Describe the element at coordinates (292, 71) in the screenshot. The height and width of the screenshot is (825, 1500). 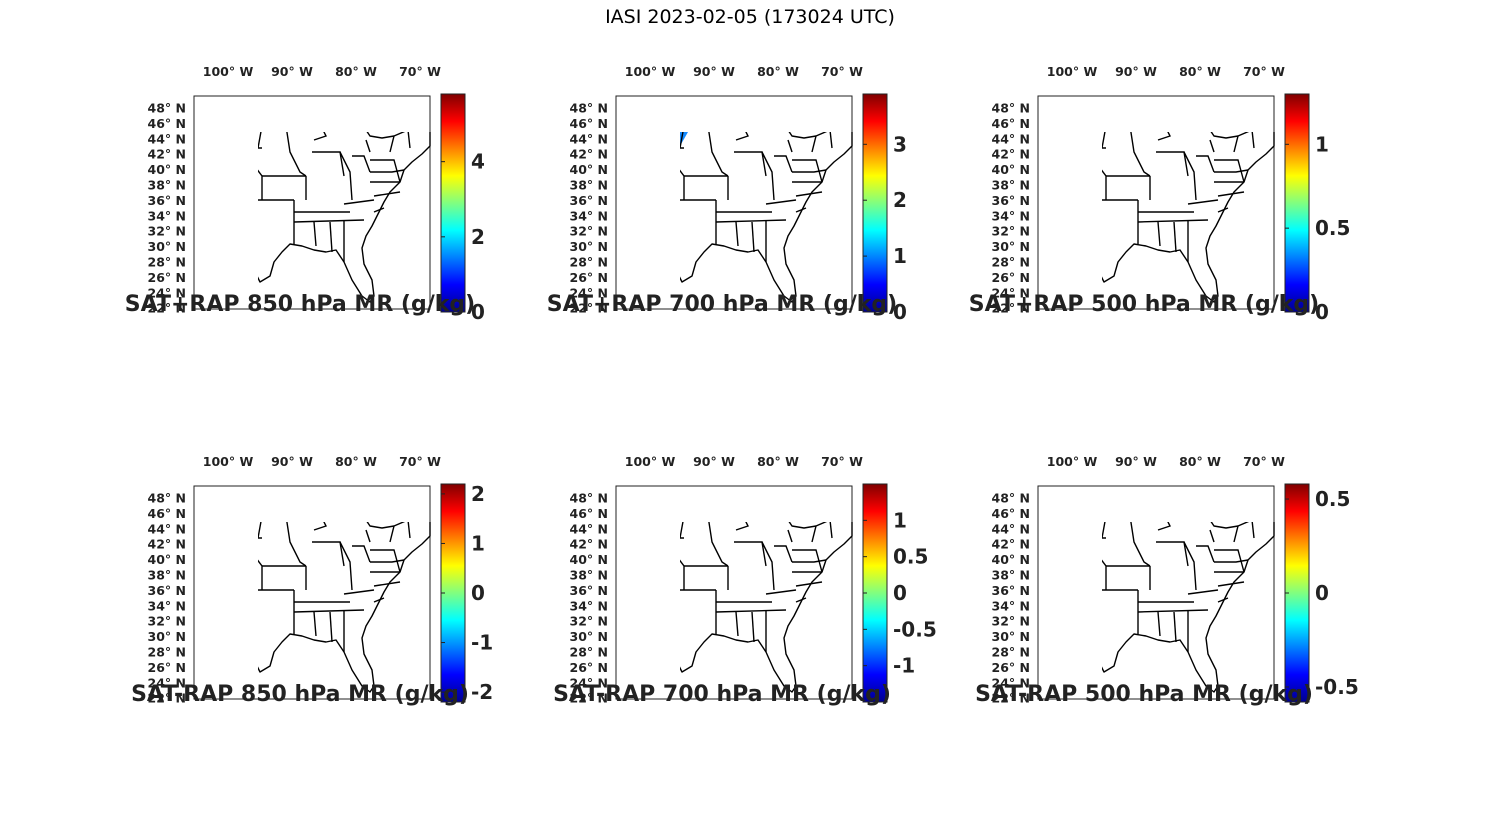
I see `lon-label: 90° W` at that location.